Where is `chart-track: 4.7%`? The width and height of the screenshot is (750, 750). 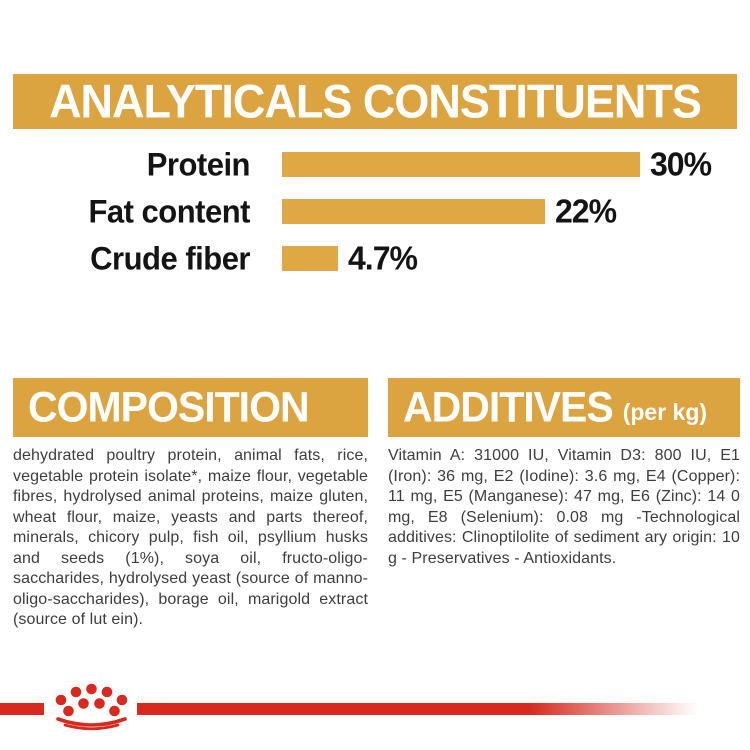 chart-track: 4.7% is located at coordinates (516, 258).